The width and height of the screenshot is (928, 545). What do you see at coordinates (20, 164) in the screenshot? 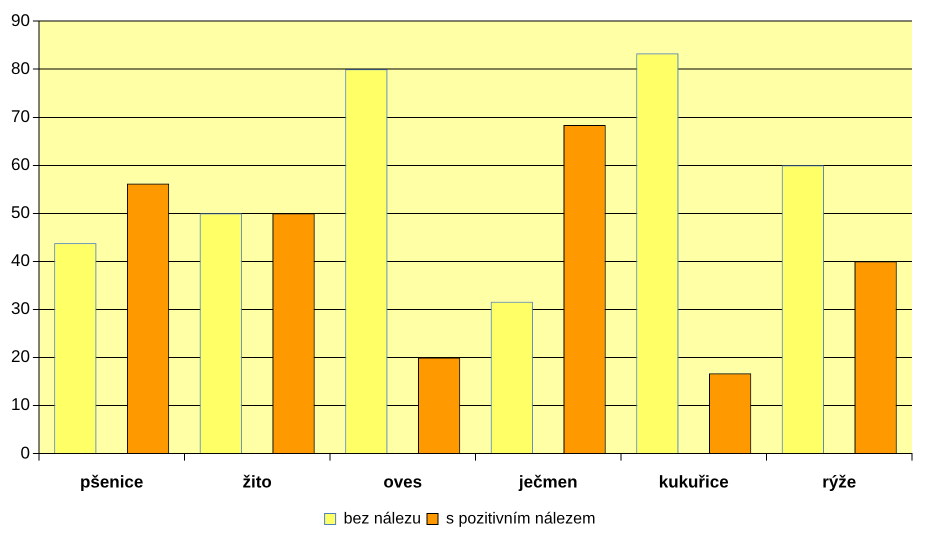
I see `y-tick-label: 60` at bounding box center [20, 164].